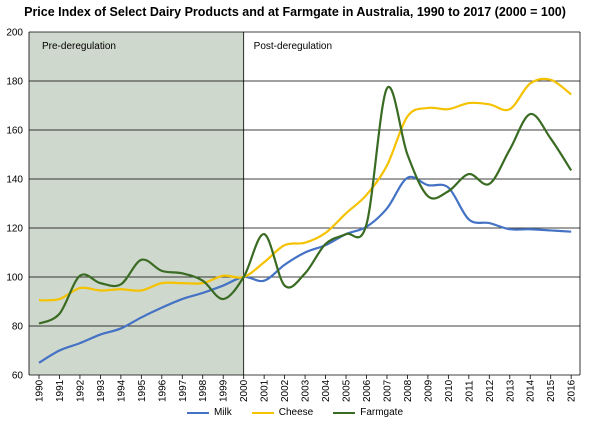  What do you see at coordinates (222, 412) in the screenshot?
I see `legend-label: Milk` at bounding box center [222, 412].